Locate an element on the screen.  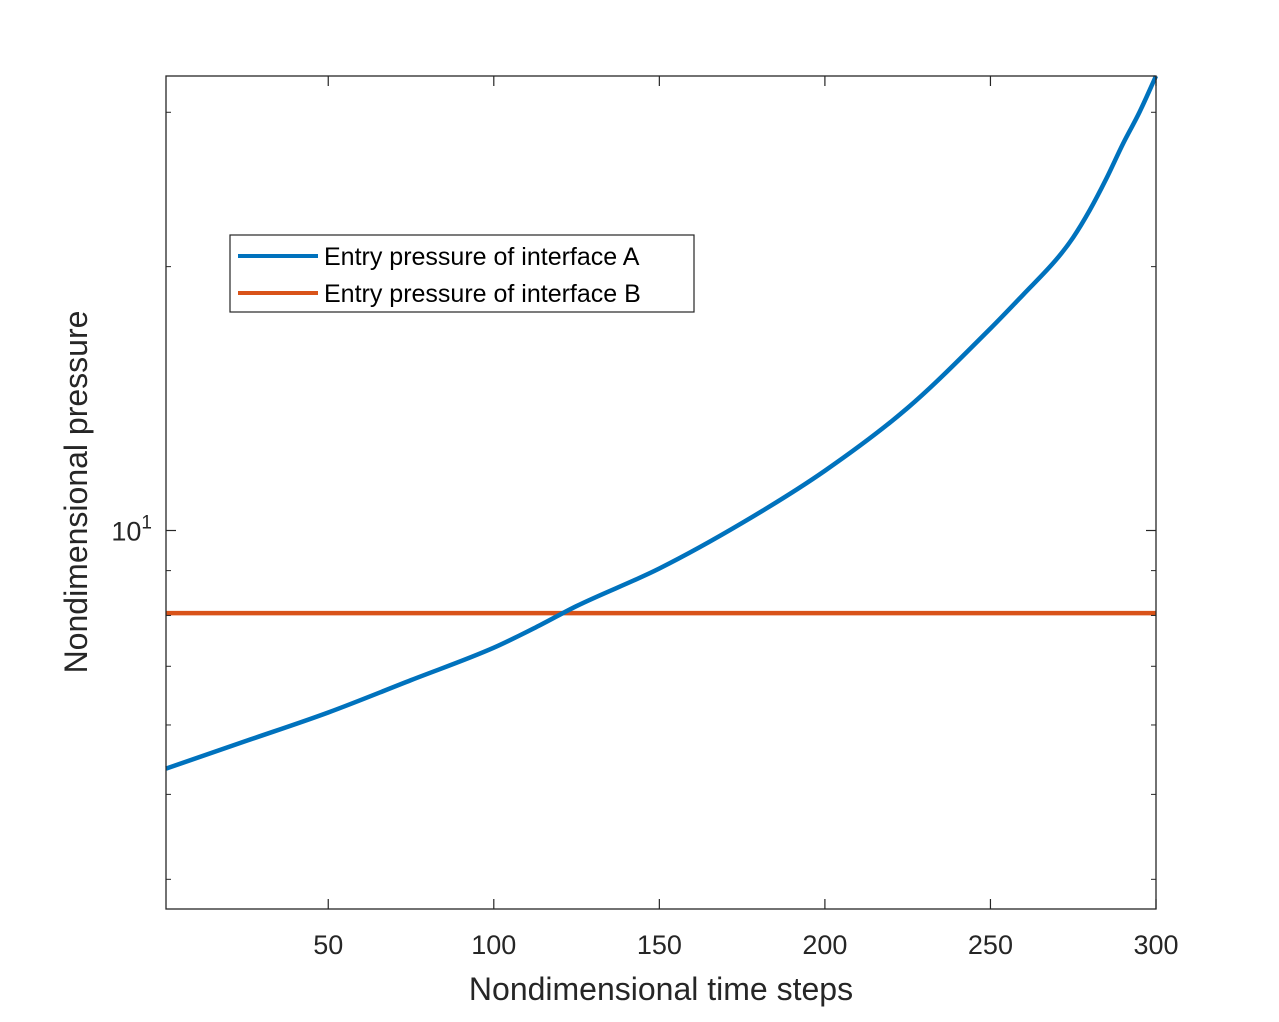
x-tick-label-100: 100 is located at coordinates (493, 945).